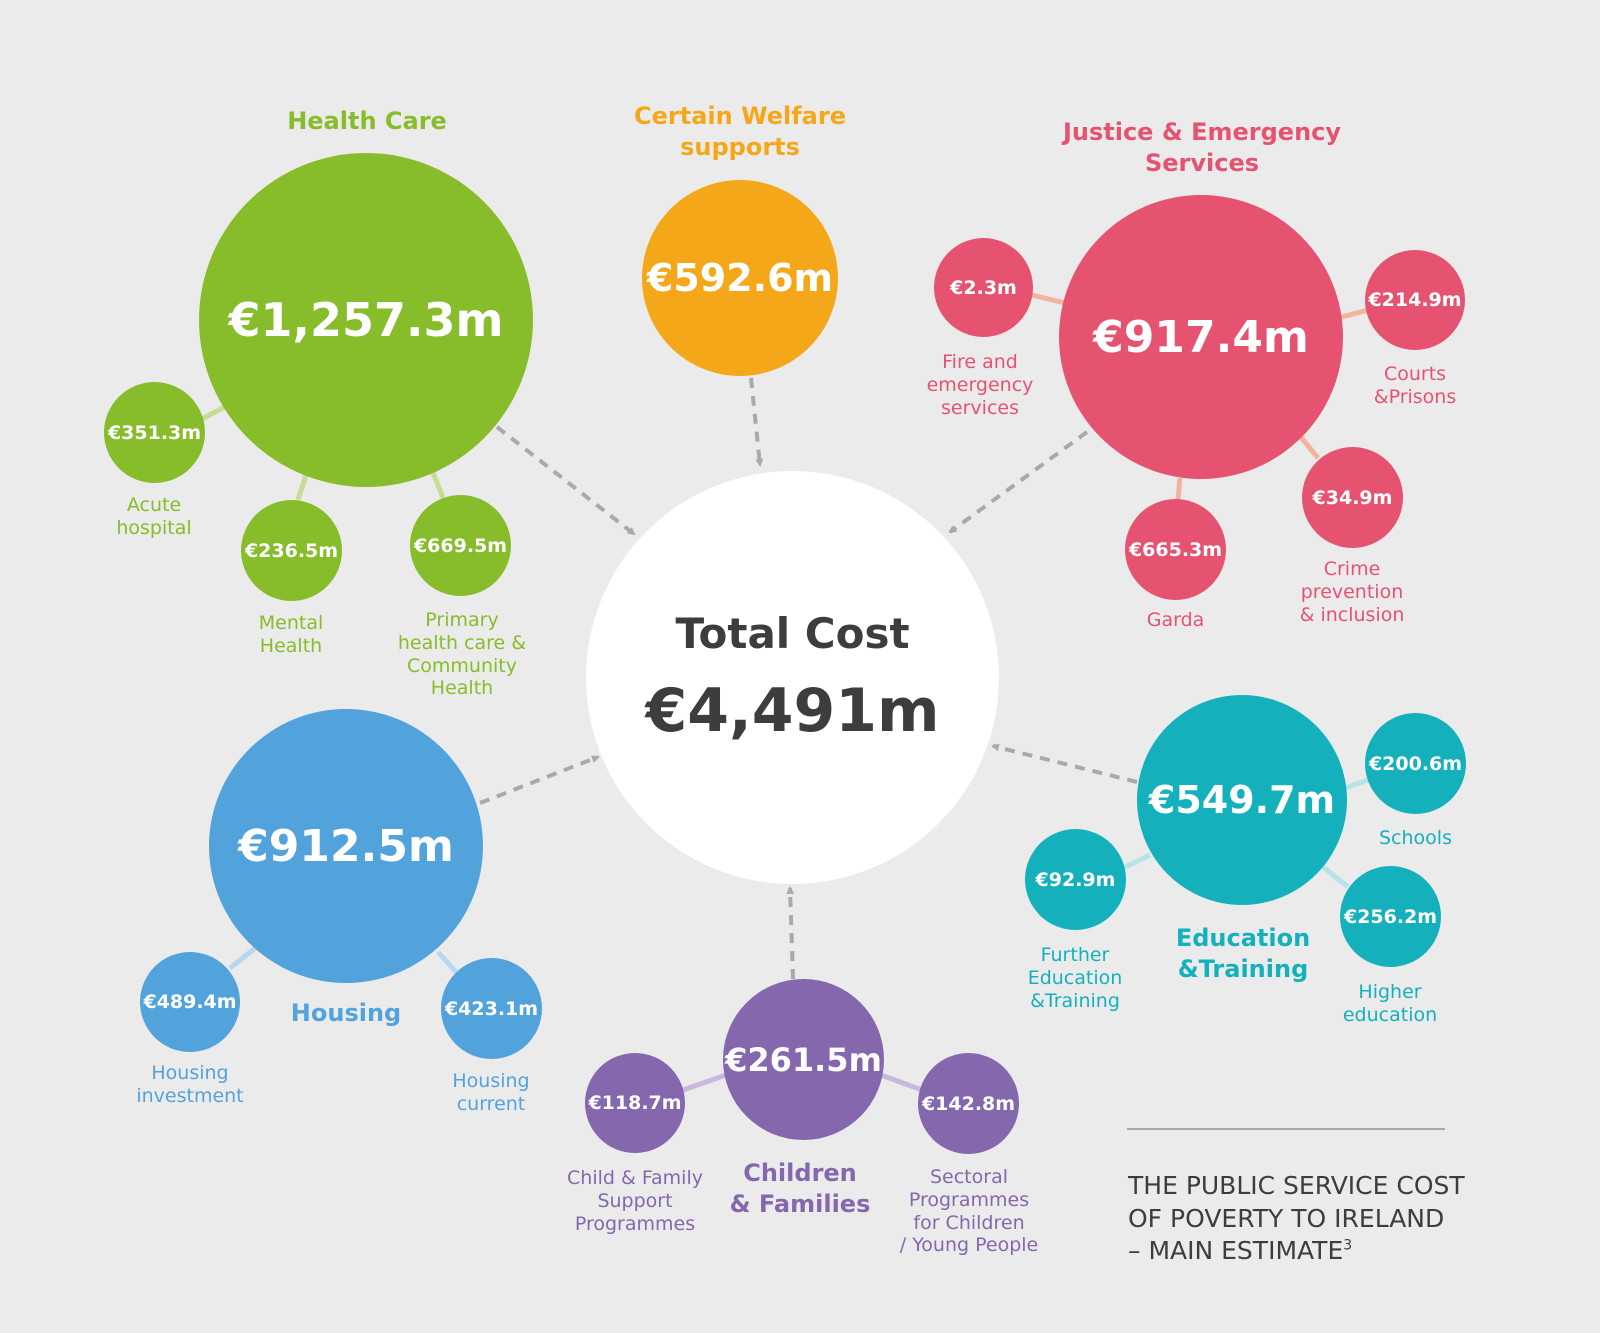  I want to click on caption-divider, so click(1286, 1129).